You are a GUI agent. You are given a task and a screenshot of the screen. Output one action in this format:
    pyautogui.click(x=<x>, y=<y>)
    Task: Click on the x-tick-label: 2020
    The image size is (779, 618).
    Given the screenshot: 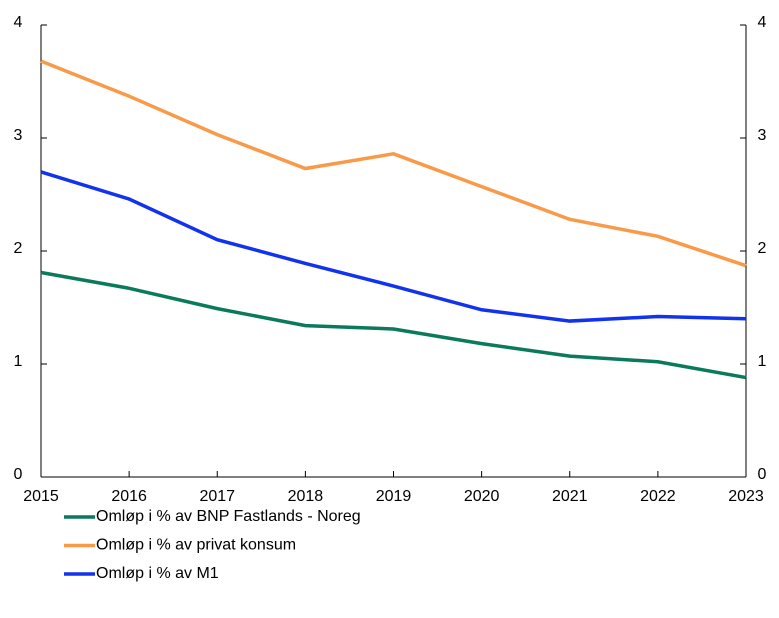 What is the action you would take?
    pyautogui.click(x=482, y=496)
    